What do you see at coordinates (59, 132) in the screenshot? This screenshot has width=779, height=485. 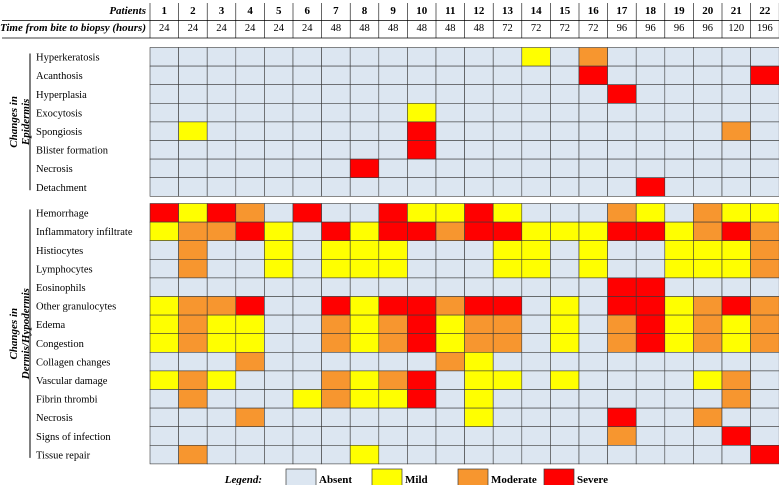 I see `finding-label: Spongiosis` at bounding box center [59, 132].